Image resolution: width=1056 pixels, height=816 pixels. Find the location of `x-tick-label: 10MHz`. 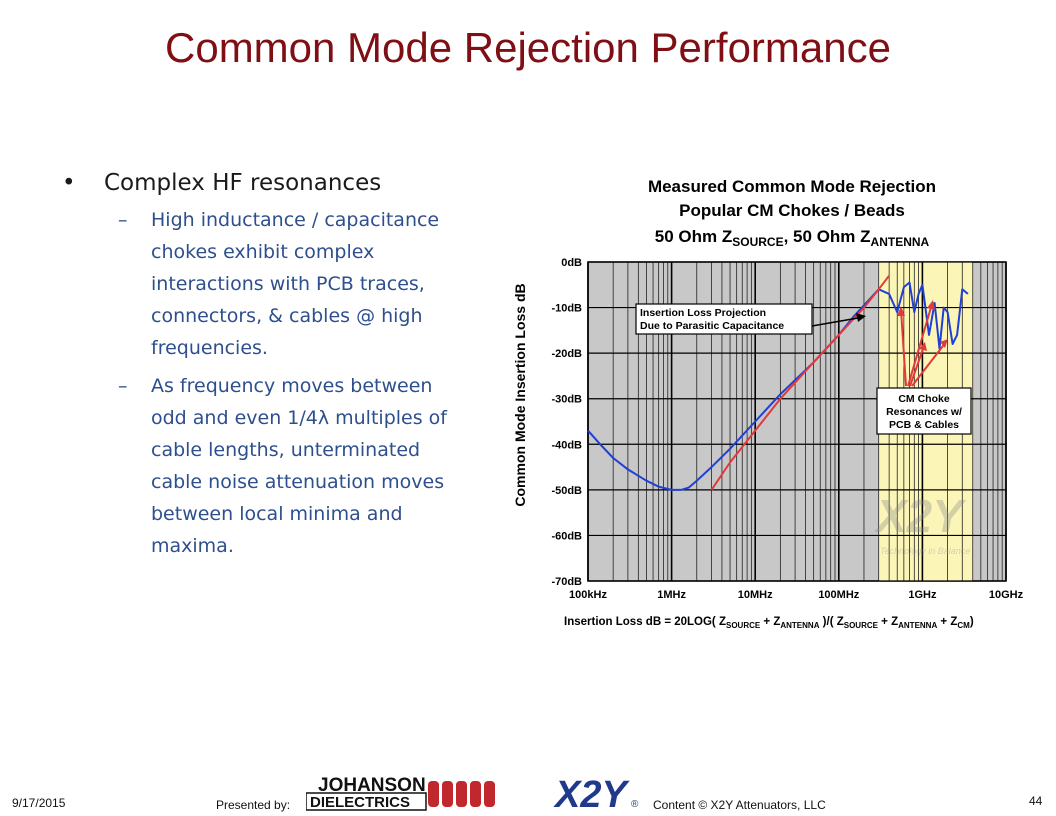

x-tick-label: 10MHz is located at coordinates (755, 595).